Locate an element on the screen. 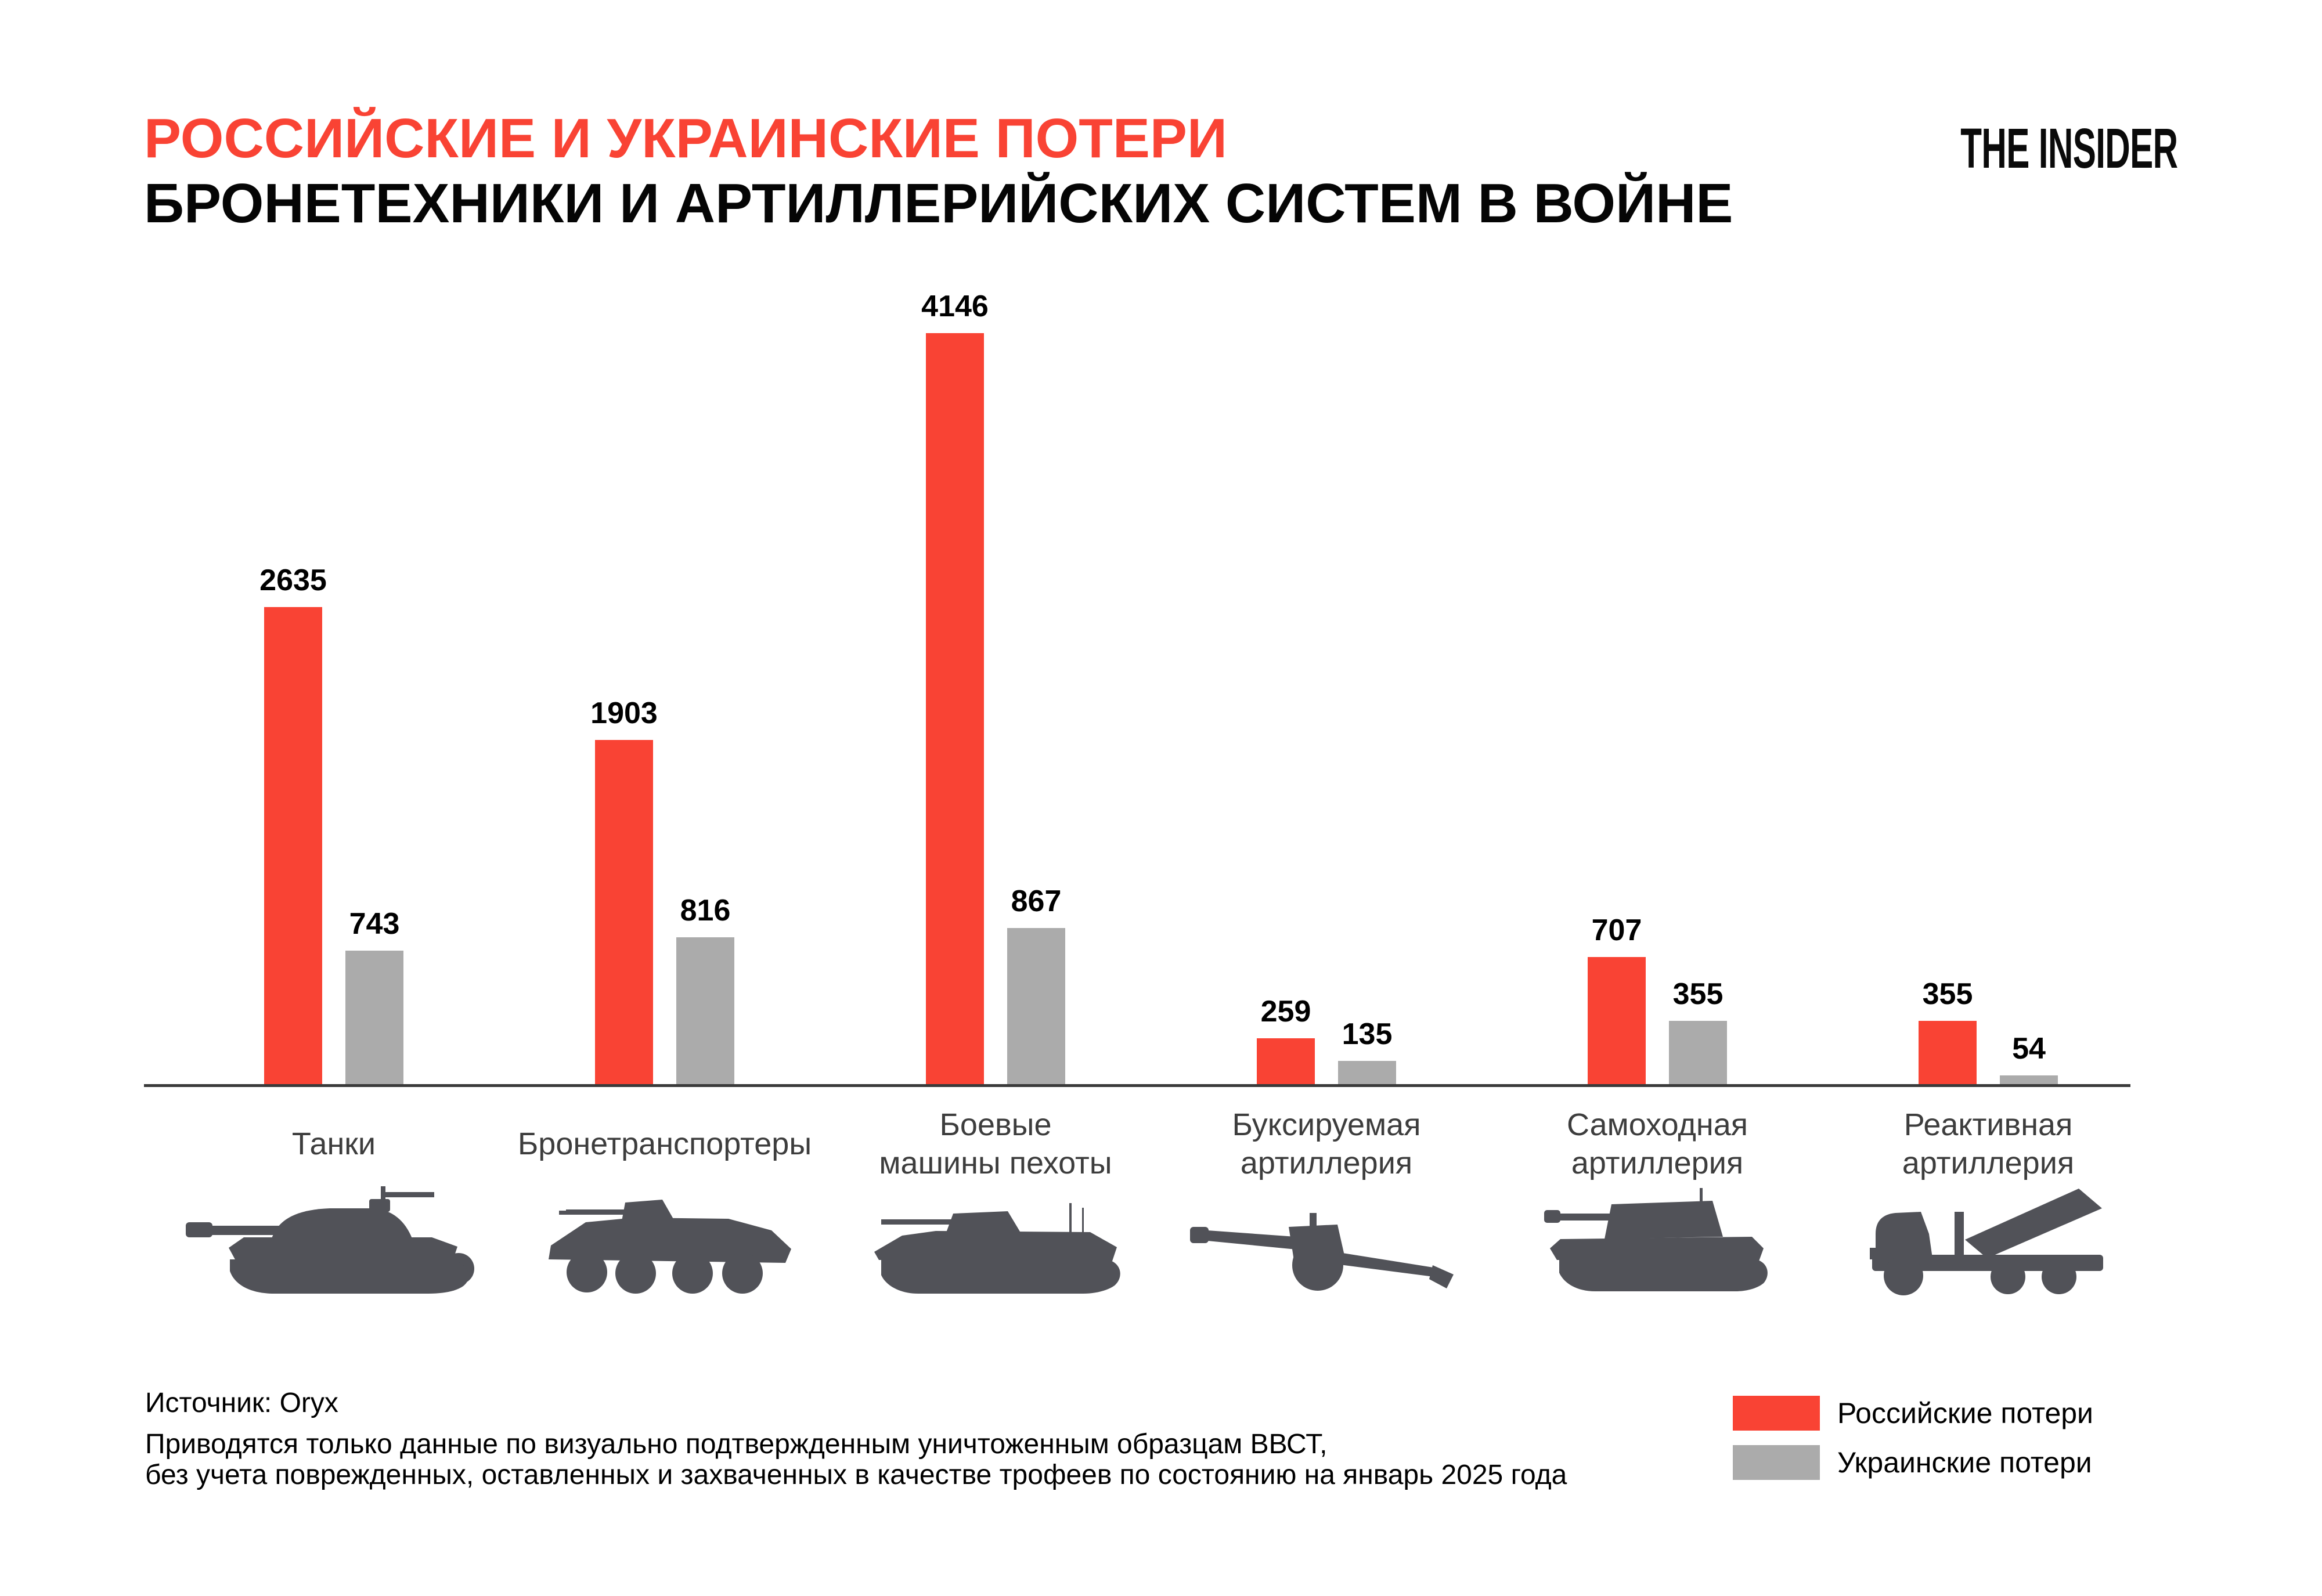 The height and width of the screenshot is (1596, 2322). self-propelled-artillery-icon-holder is located at coordinates (1658, 1241).